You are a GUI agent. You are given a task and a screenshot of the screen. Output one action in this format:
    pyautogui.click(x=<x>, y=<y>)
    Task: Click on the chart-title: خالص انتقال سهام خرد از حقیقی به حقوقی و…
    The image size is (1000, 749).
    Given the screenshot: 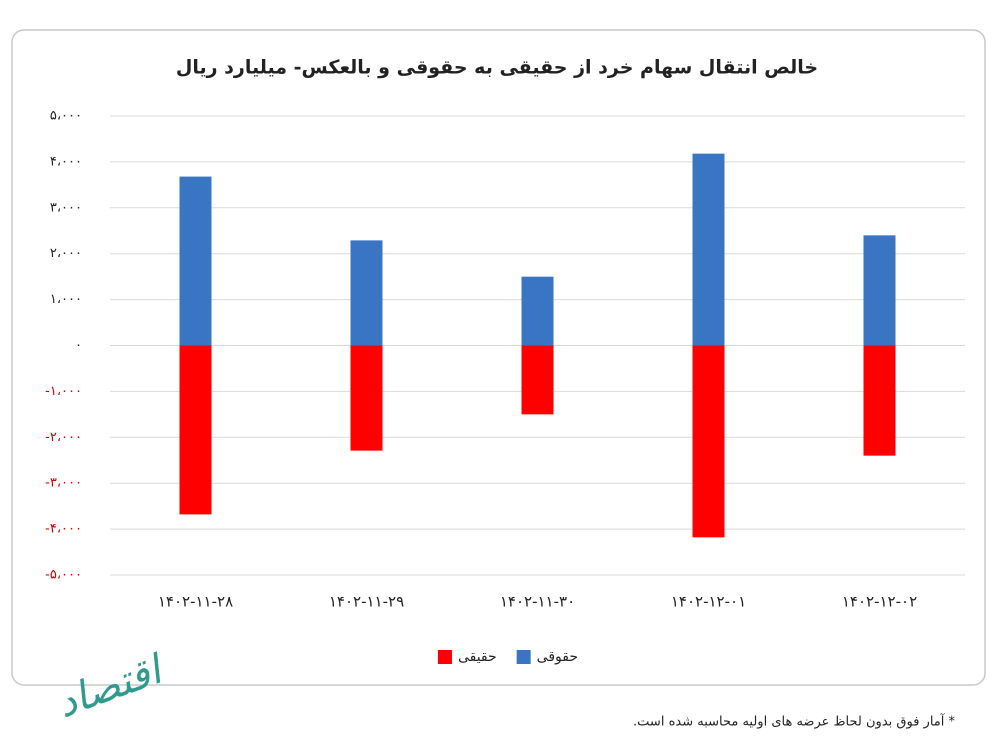 What is the action you would take?
    pyautogui.click(x=497, y=68)
    